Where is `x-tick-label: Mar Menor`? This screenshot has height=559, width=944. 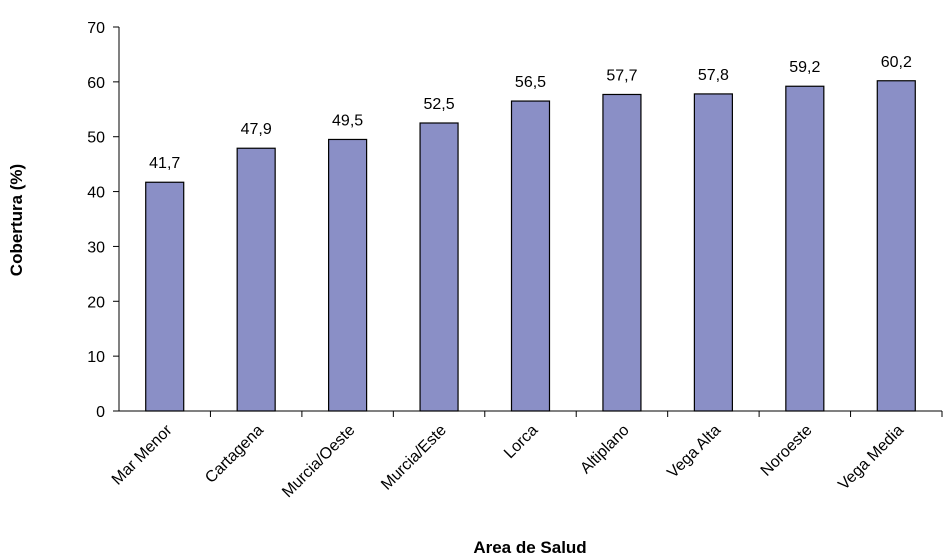
x-tick-label: Mar Menor is located at coordinates (142, 454).